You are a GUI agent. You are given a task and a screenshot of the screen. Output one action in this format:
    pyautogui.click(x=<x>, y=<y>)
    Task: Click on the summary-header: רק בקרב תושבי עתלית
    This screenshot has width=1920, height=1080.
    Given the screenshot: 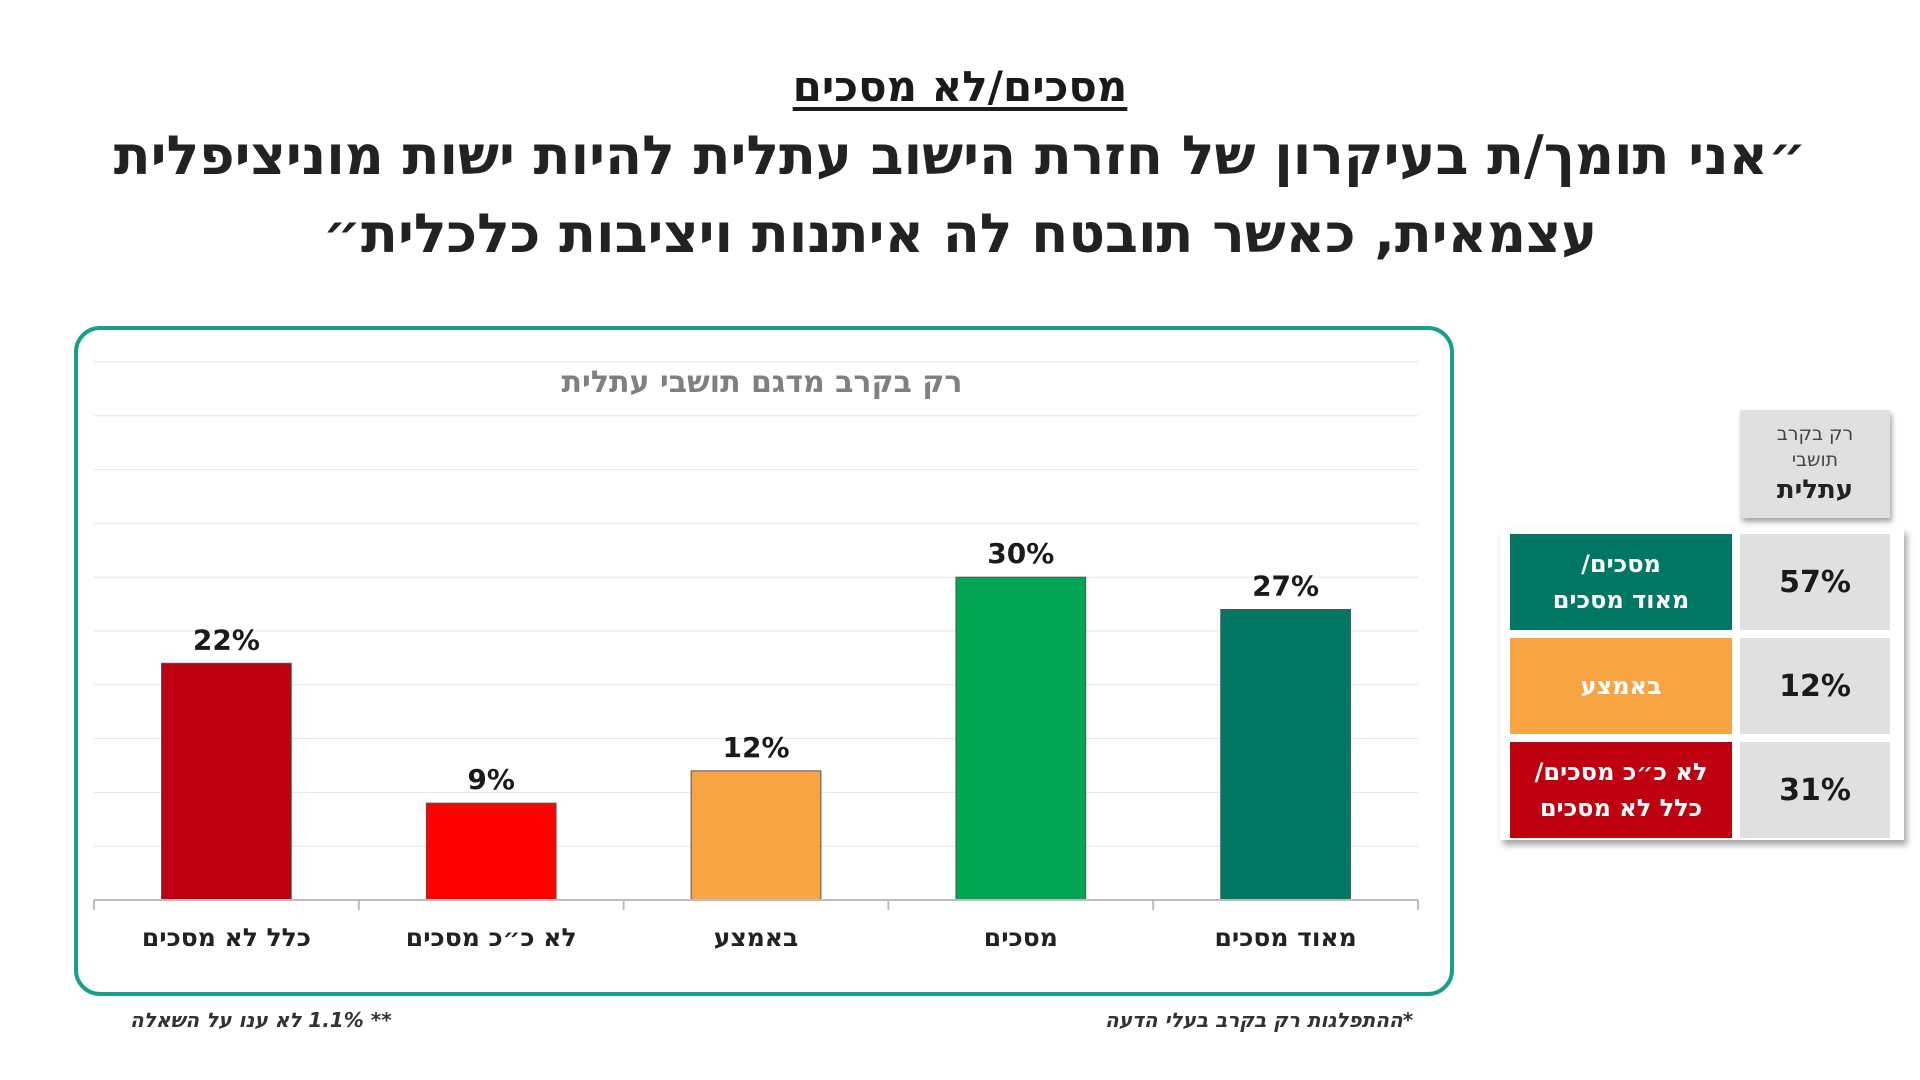 What is the action you would take?
    pyautogui.click(x=1815, y=464)
    